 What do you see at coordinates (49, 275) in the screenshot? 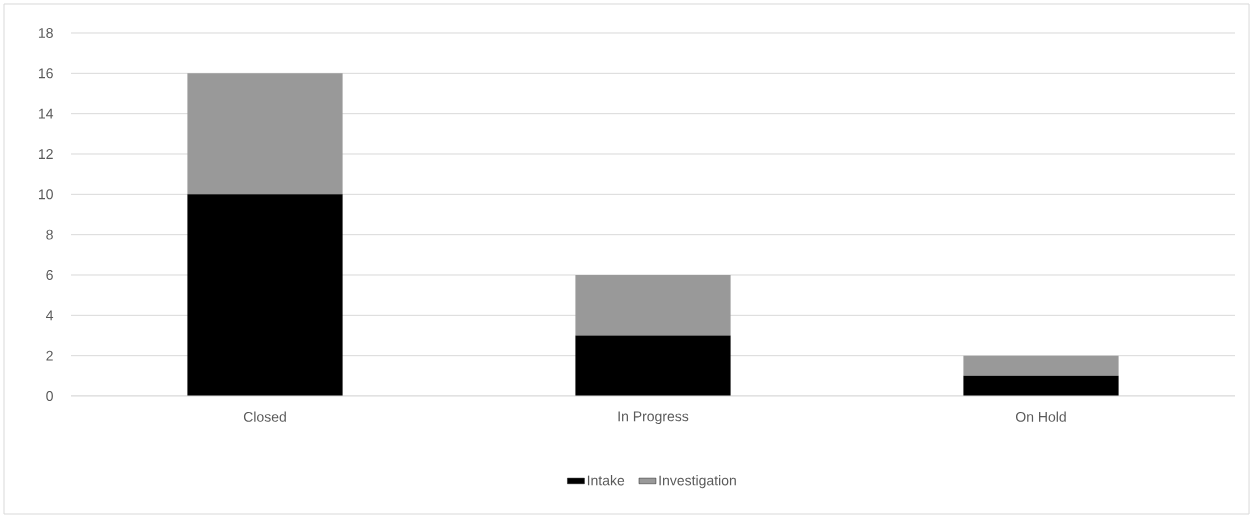
I see `y-tick-label: 6` at bounding box center [49, 275].